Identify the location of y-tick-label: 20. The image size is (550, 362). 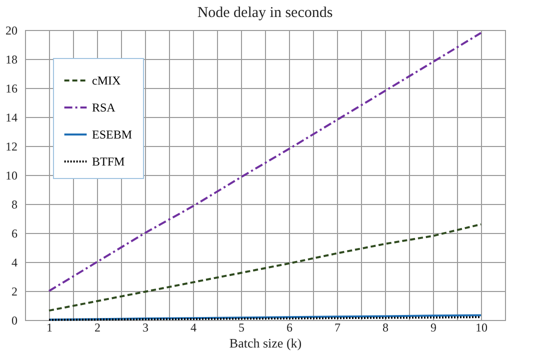
(12, 31).